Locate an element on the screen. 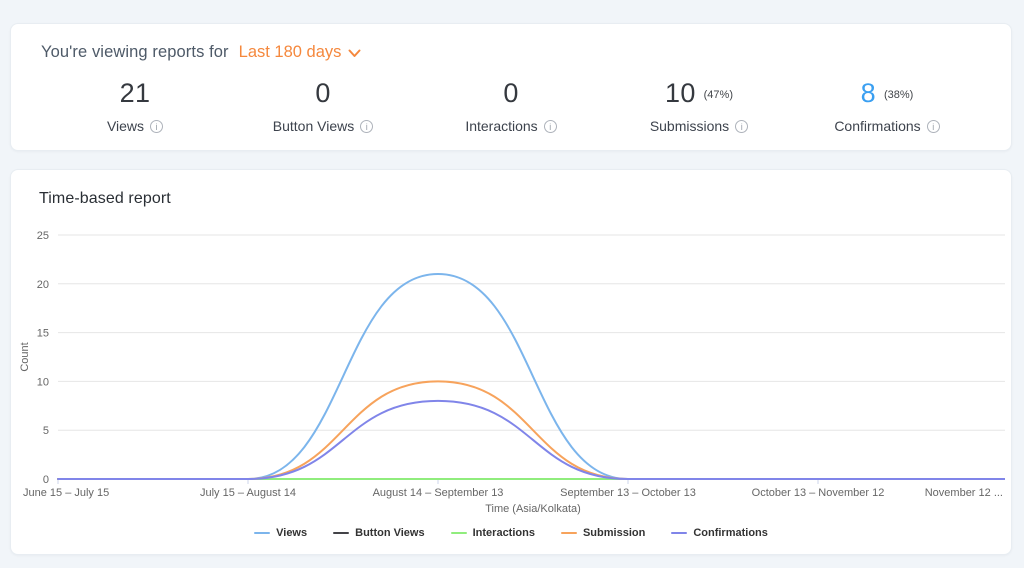 The image size is (1024, 568). x-tick-label: October 13 – November 12 is located at coordinates (818, 493).